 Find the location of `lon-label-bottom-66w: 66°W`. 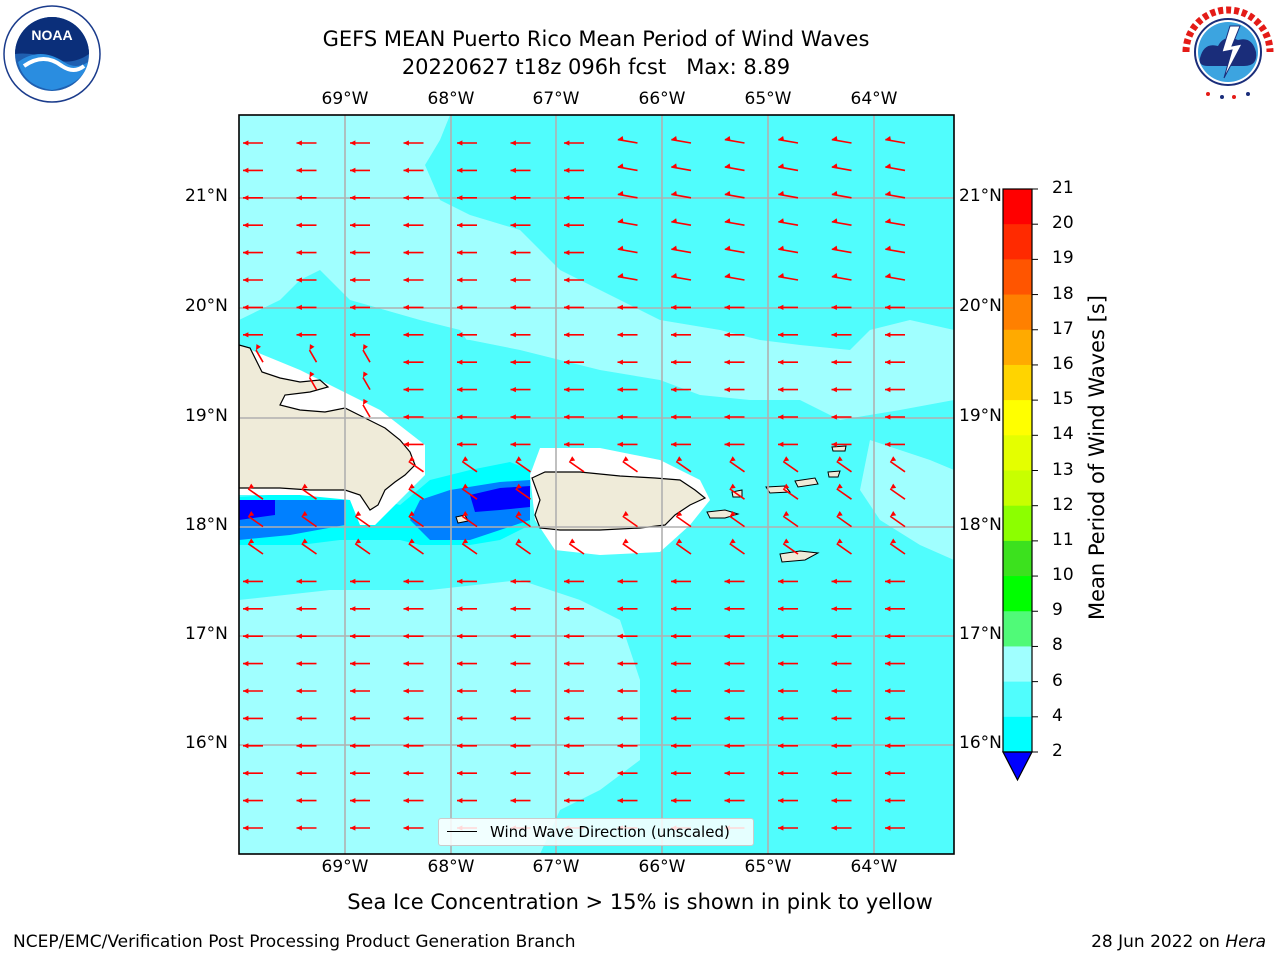

lon-label-bottom-66w: 66°W is located at coordinates (662, 867).